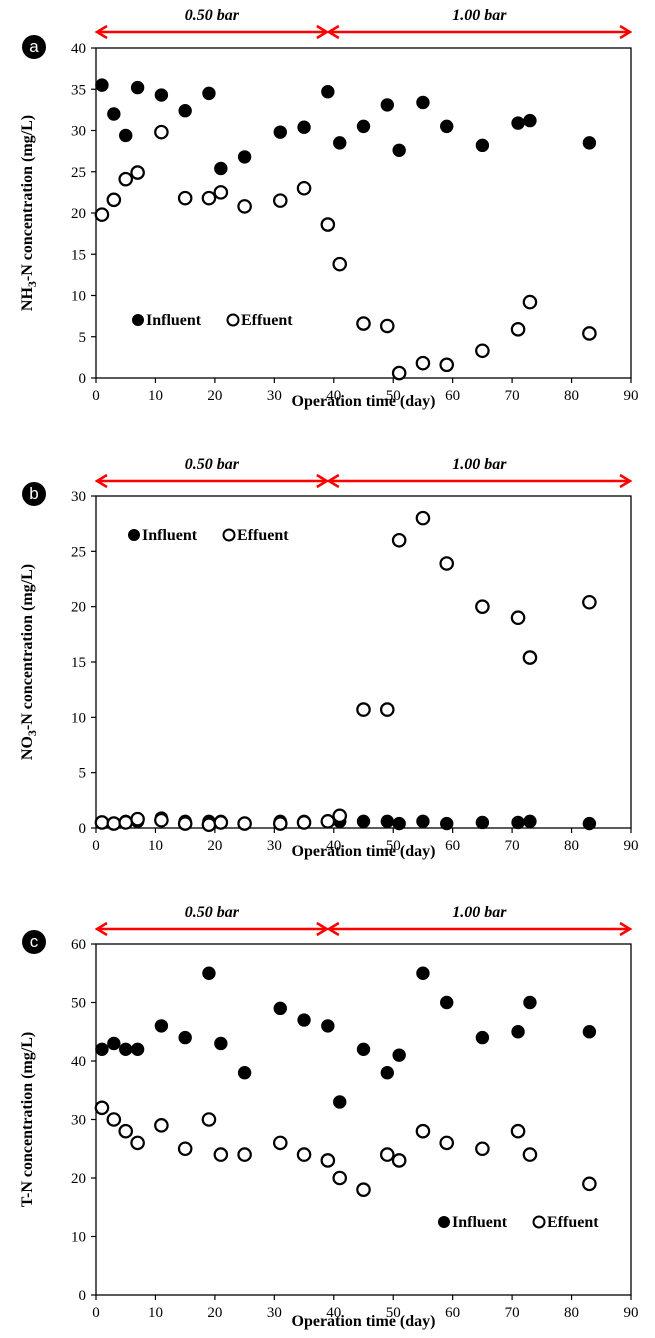  Describe the element at coordinates (34, 47) in the screenshot. I see `panel-badge` at that location.